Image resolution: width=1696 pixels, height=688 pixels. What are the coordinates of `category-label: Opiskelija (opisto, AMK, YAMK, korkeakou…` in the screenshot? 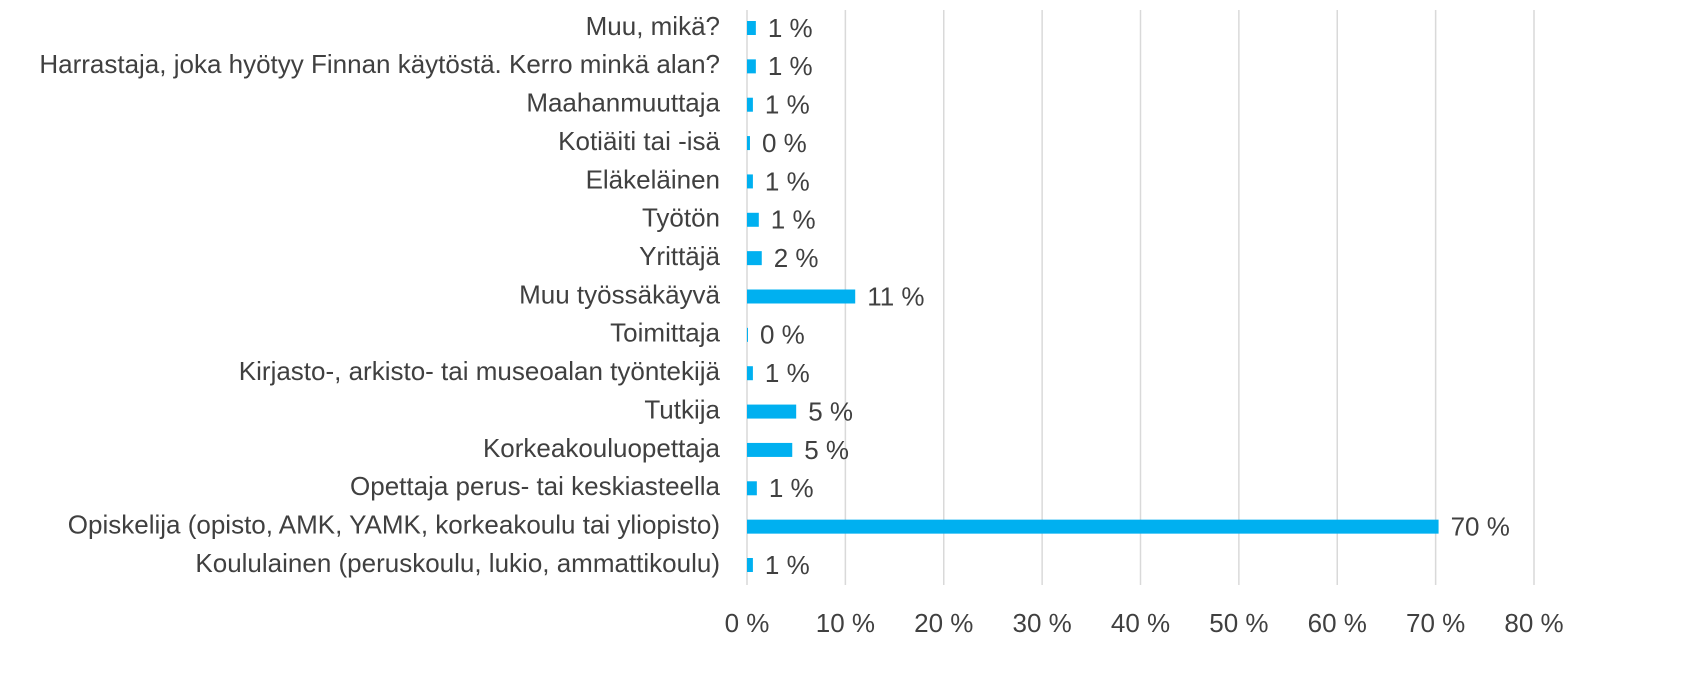 It's located at (394, 525).